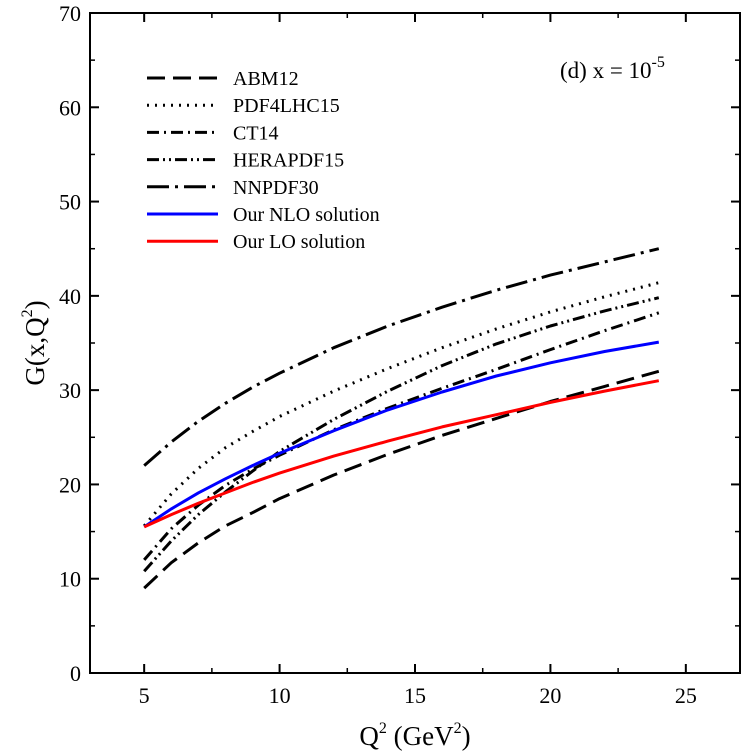 The image size is (747, 754). What do you see at coordinates (70, 484) in the screenshot?
I see `y-tick-label: 20` at bounding box center [70, 484].